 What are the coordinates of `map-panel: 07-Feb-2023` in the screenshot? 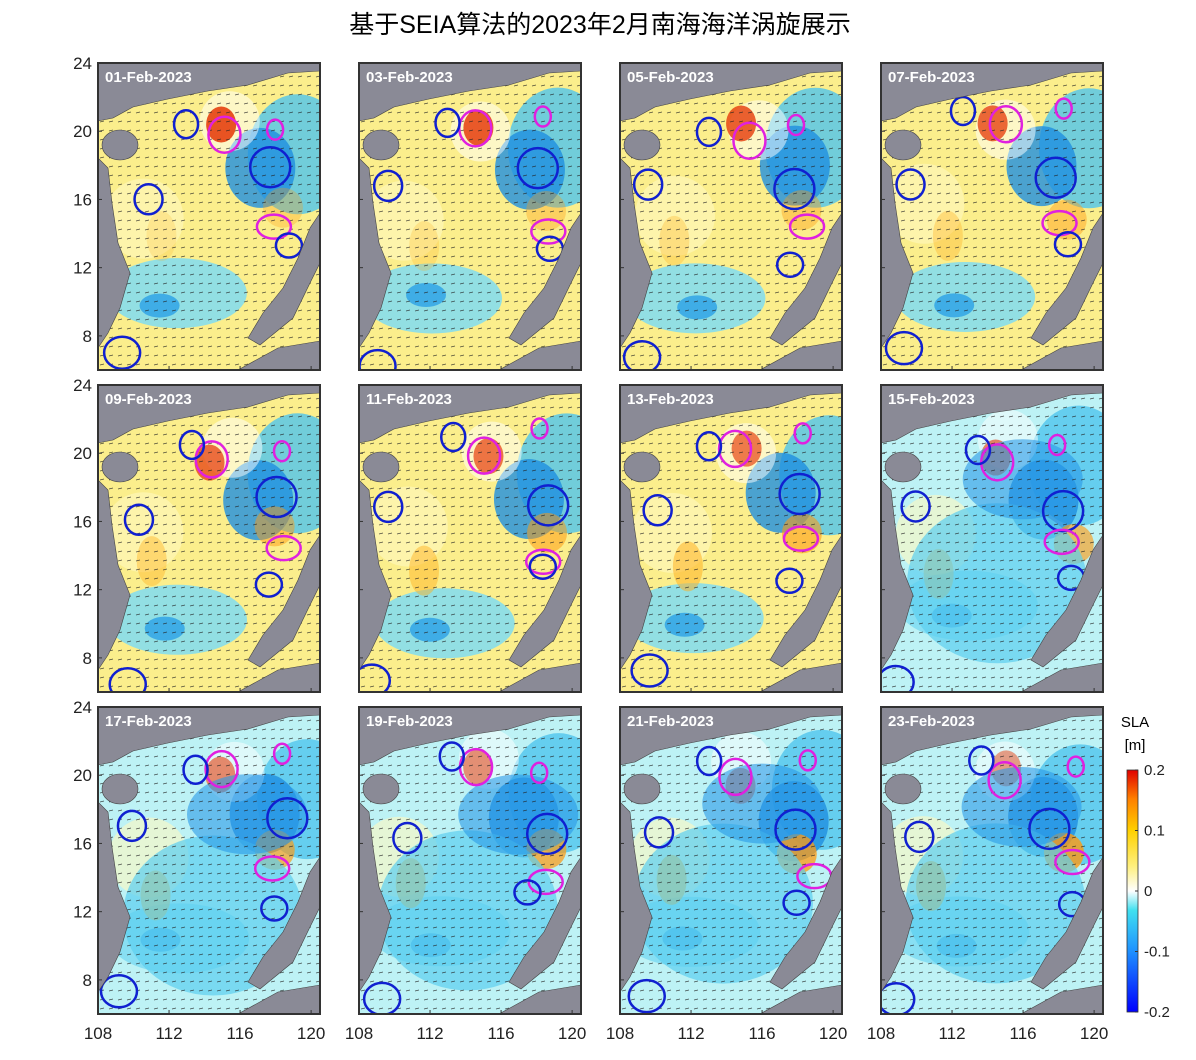 It's located at (992, 216).